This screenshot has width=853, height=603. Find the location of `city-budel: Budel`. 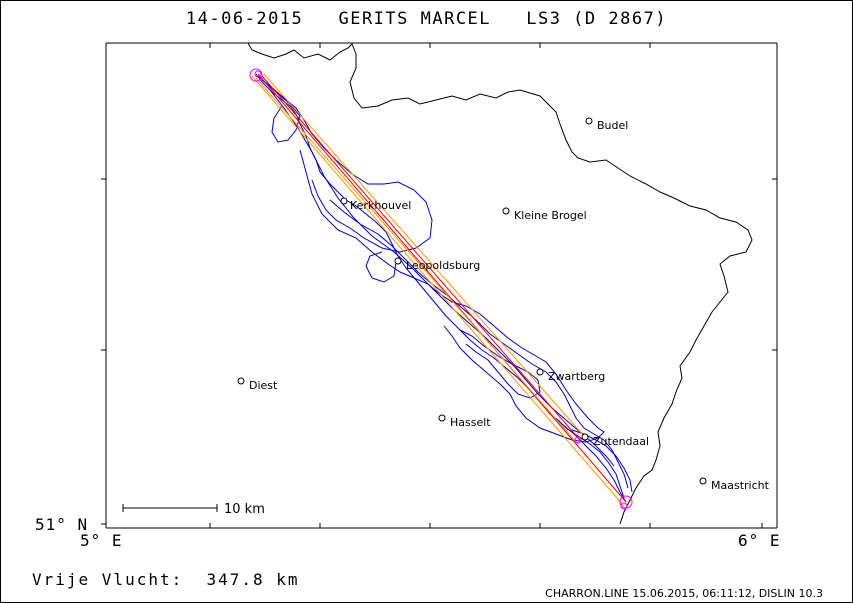

city-budel: Budel is located at coordinates (606, 124).